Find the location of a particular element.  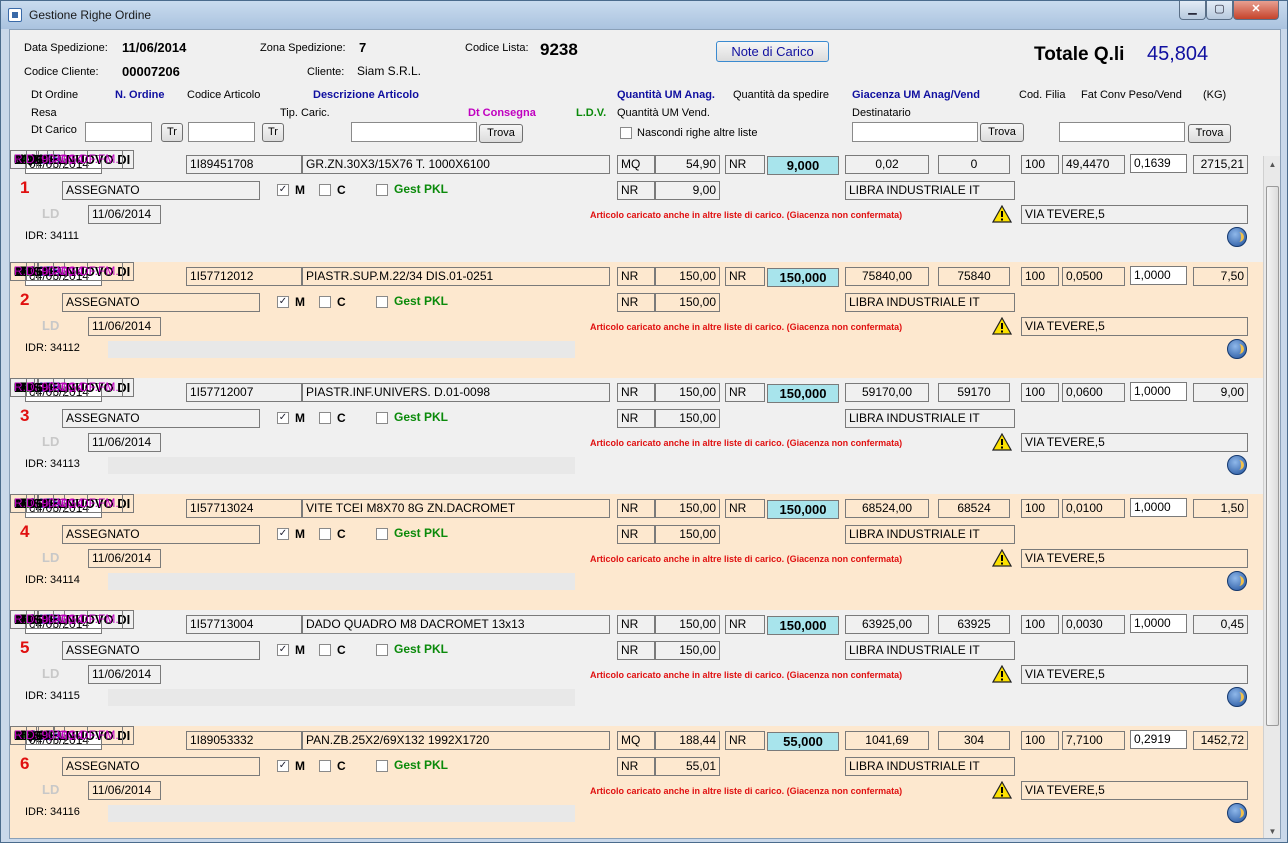

note-di-carico-button: Note di Carico is located at coordinates (772, 51).